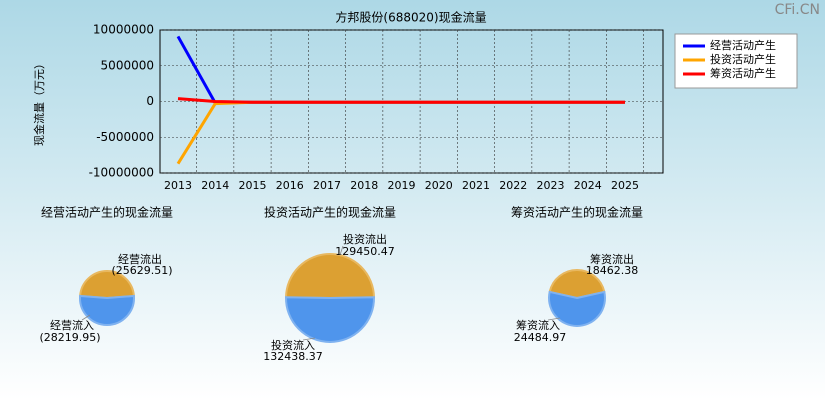 The height and width of the screenshot is (400, 825). Describe the element at coordinates (588, 185) in the screenshot. I see `x-tick-label: 2024` at that location.